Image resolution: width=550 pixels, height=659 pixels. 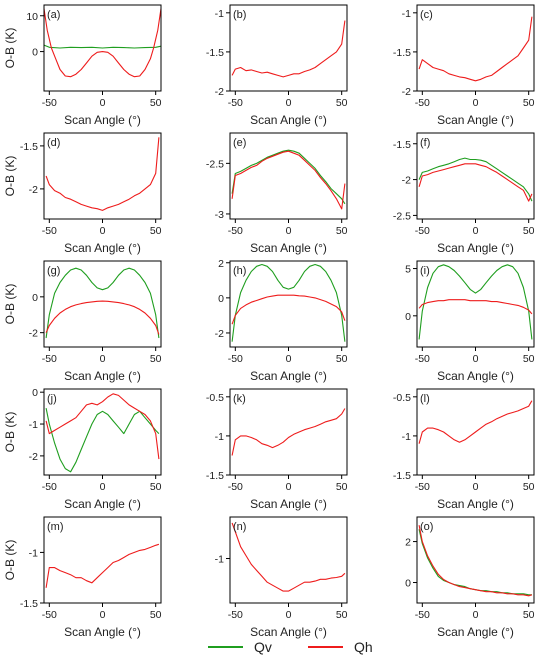 What do you see at coordinates (102, 317) in the screenshot?
I see `series-line-g-qh` at bounding box center [102, 317].